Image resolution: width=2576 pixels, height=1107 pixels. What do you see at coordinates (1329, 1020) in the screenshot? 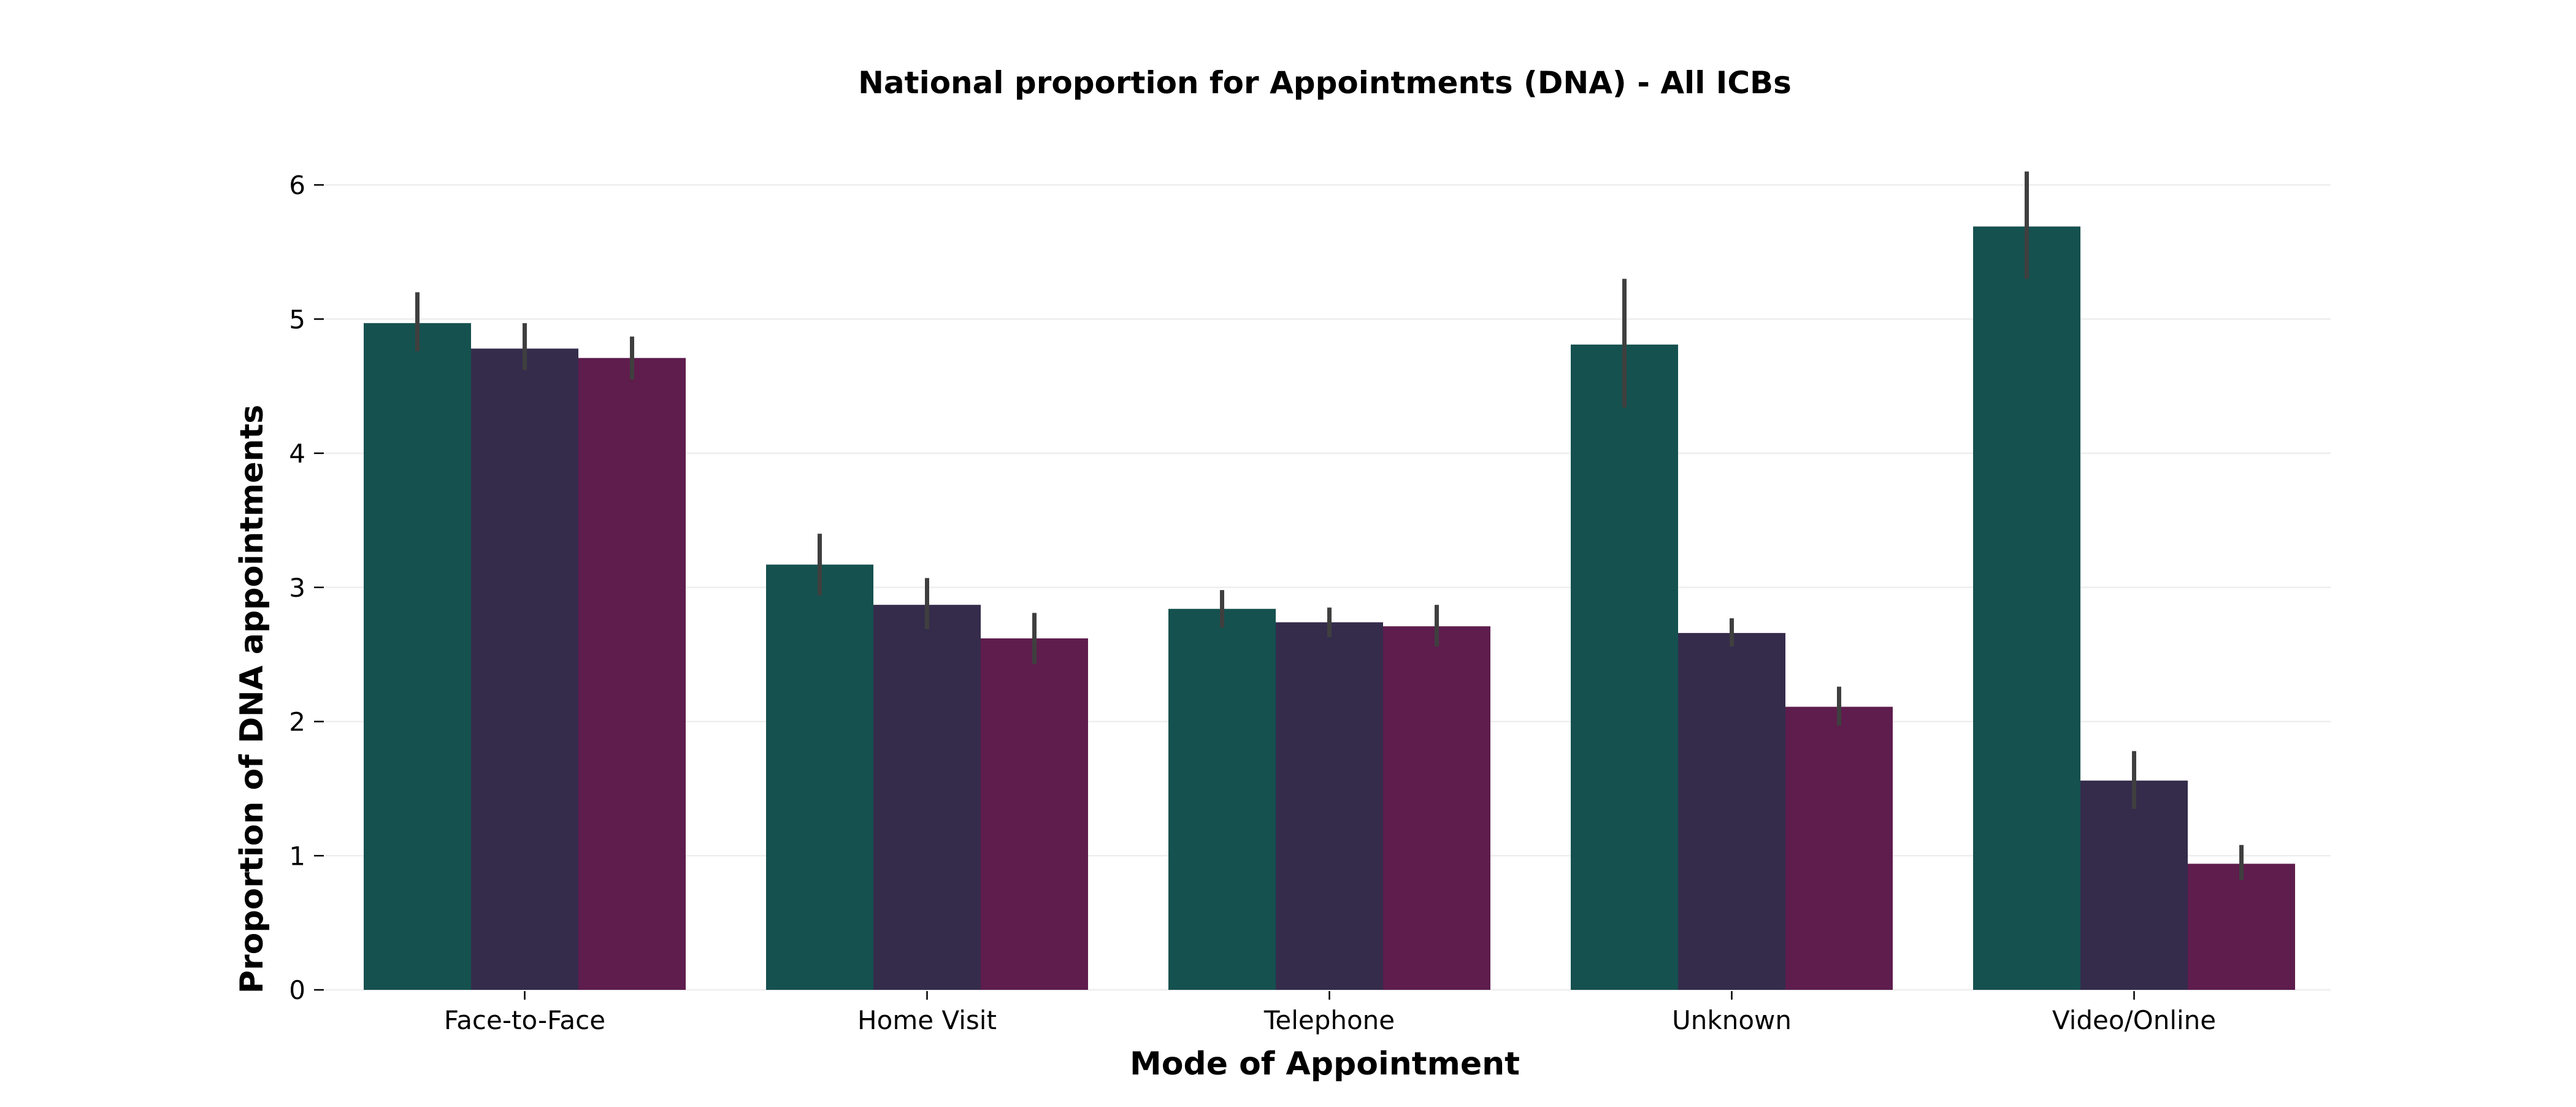
I see `x-tick-label: Telephone` at bounding box center [1329, 1020].